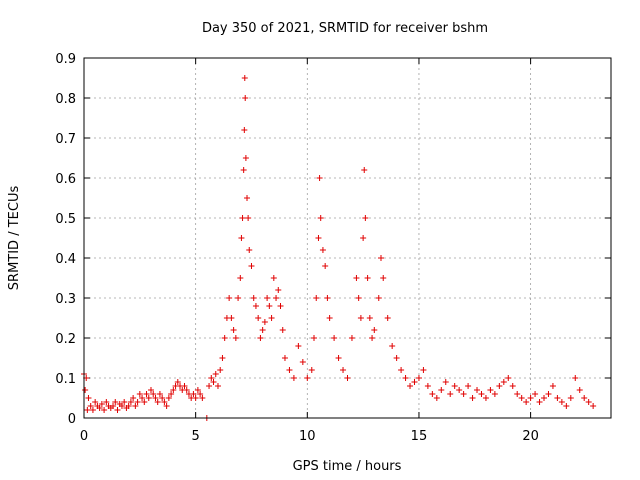  I want to click on y-tick-label: 0.8, so click(65, 99).